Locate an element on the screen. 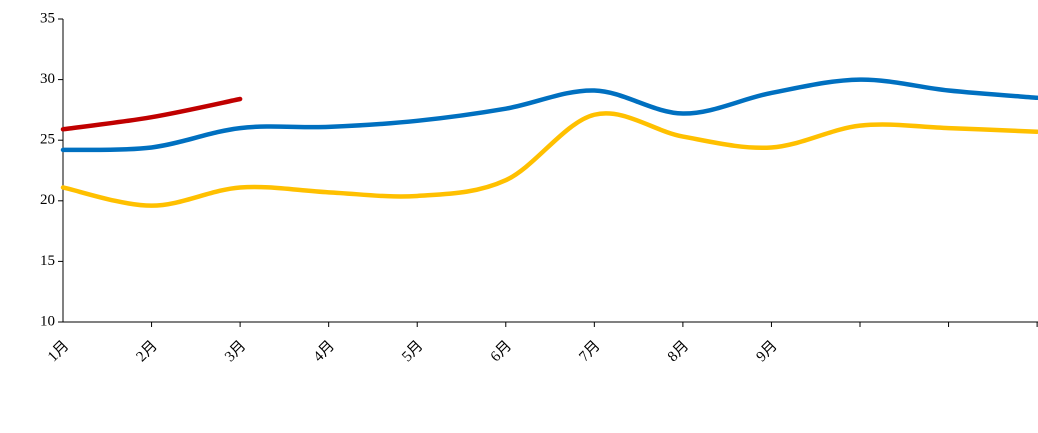  x-tick-label: 5月 is located at coordinates (412, 351).